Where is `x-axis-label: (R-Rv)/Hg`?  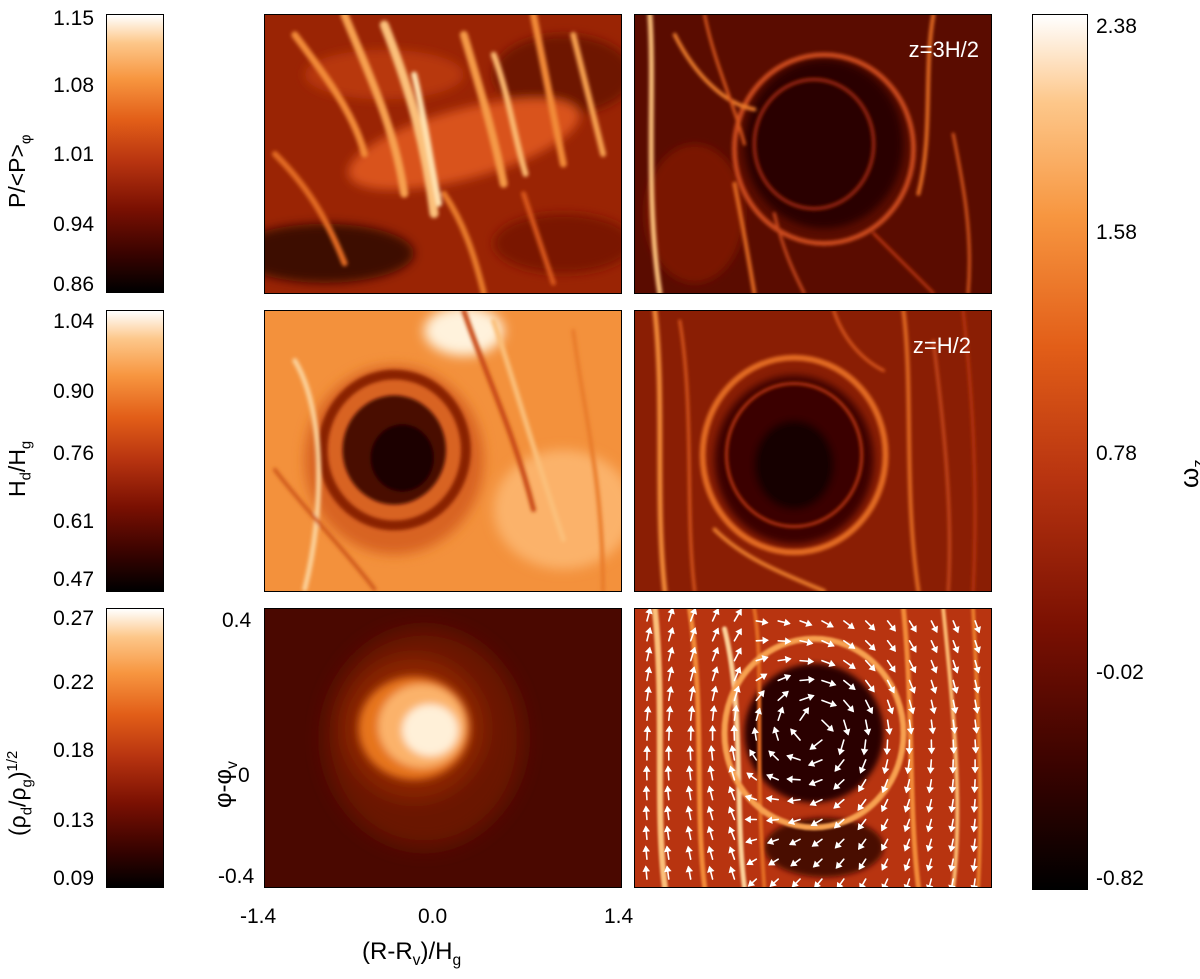 x-axis-label: (R-Rv)/Hg is located at coordinates (412, 953).